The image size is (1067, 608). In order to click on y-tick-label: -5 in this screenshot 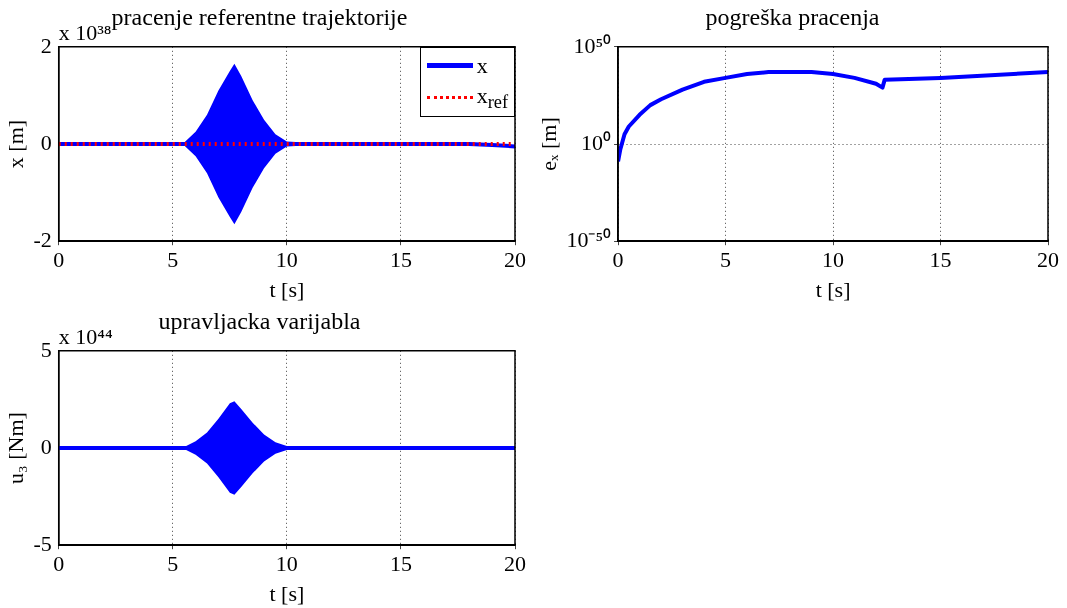, I will do `click(42, 543)`.